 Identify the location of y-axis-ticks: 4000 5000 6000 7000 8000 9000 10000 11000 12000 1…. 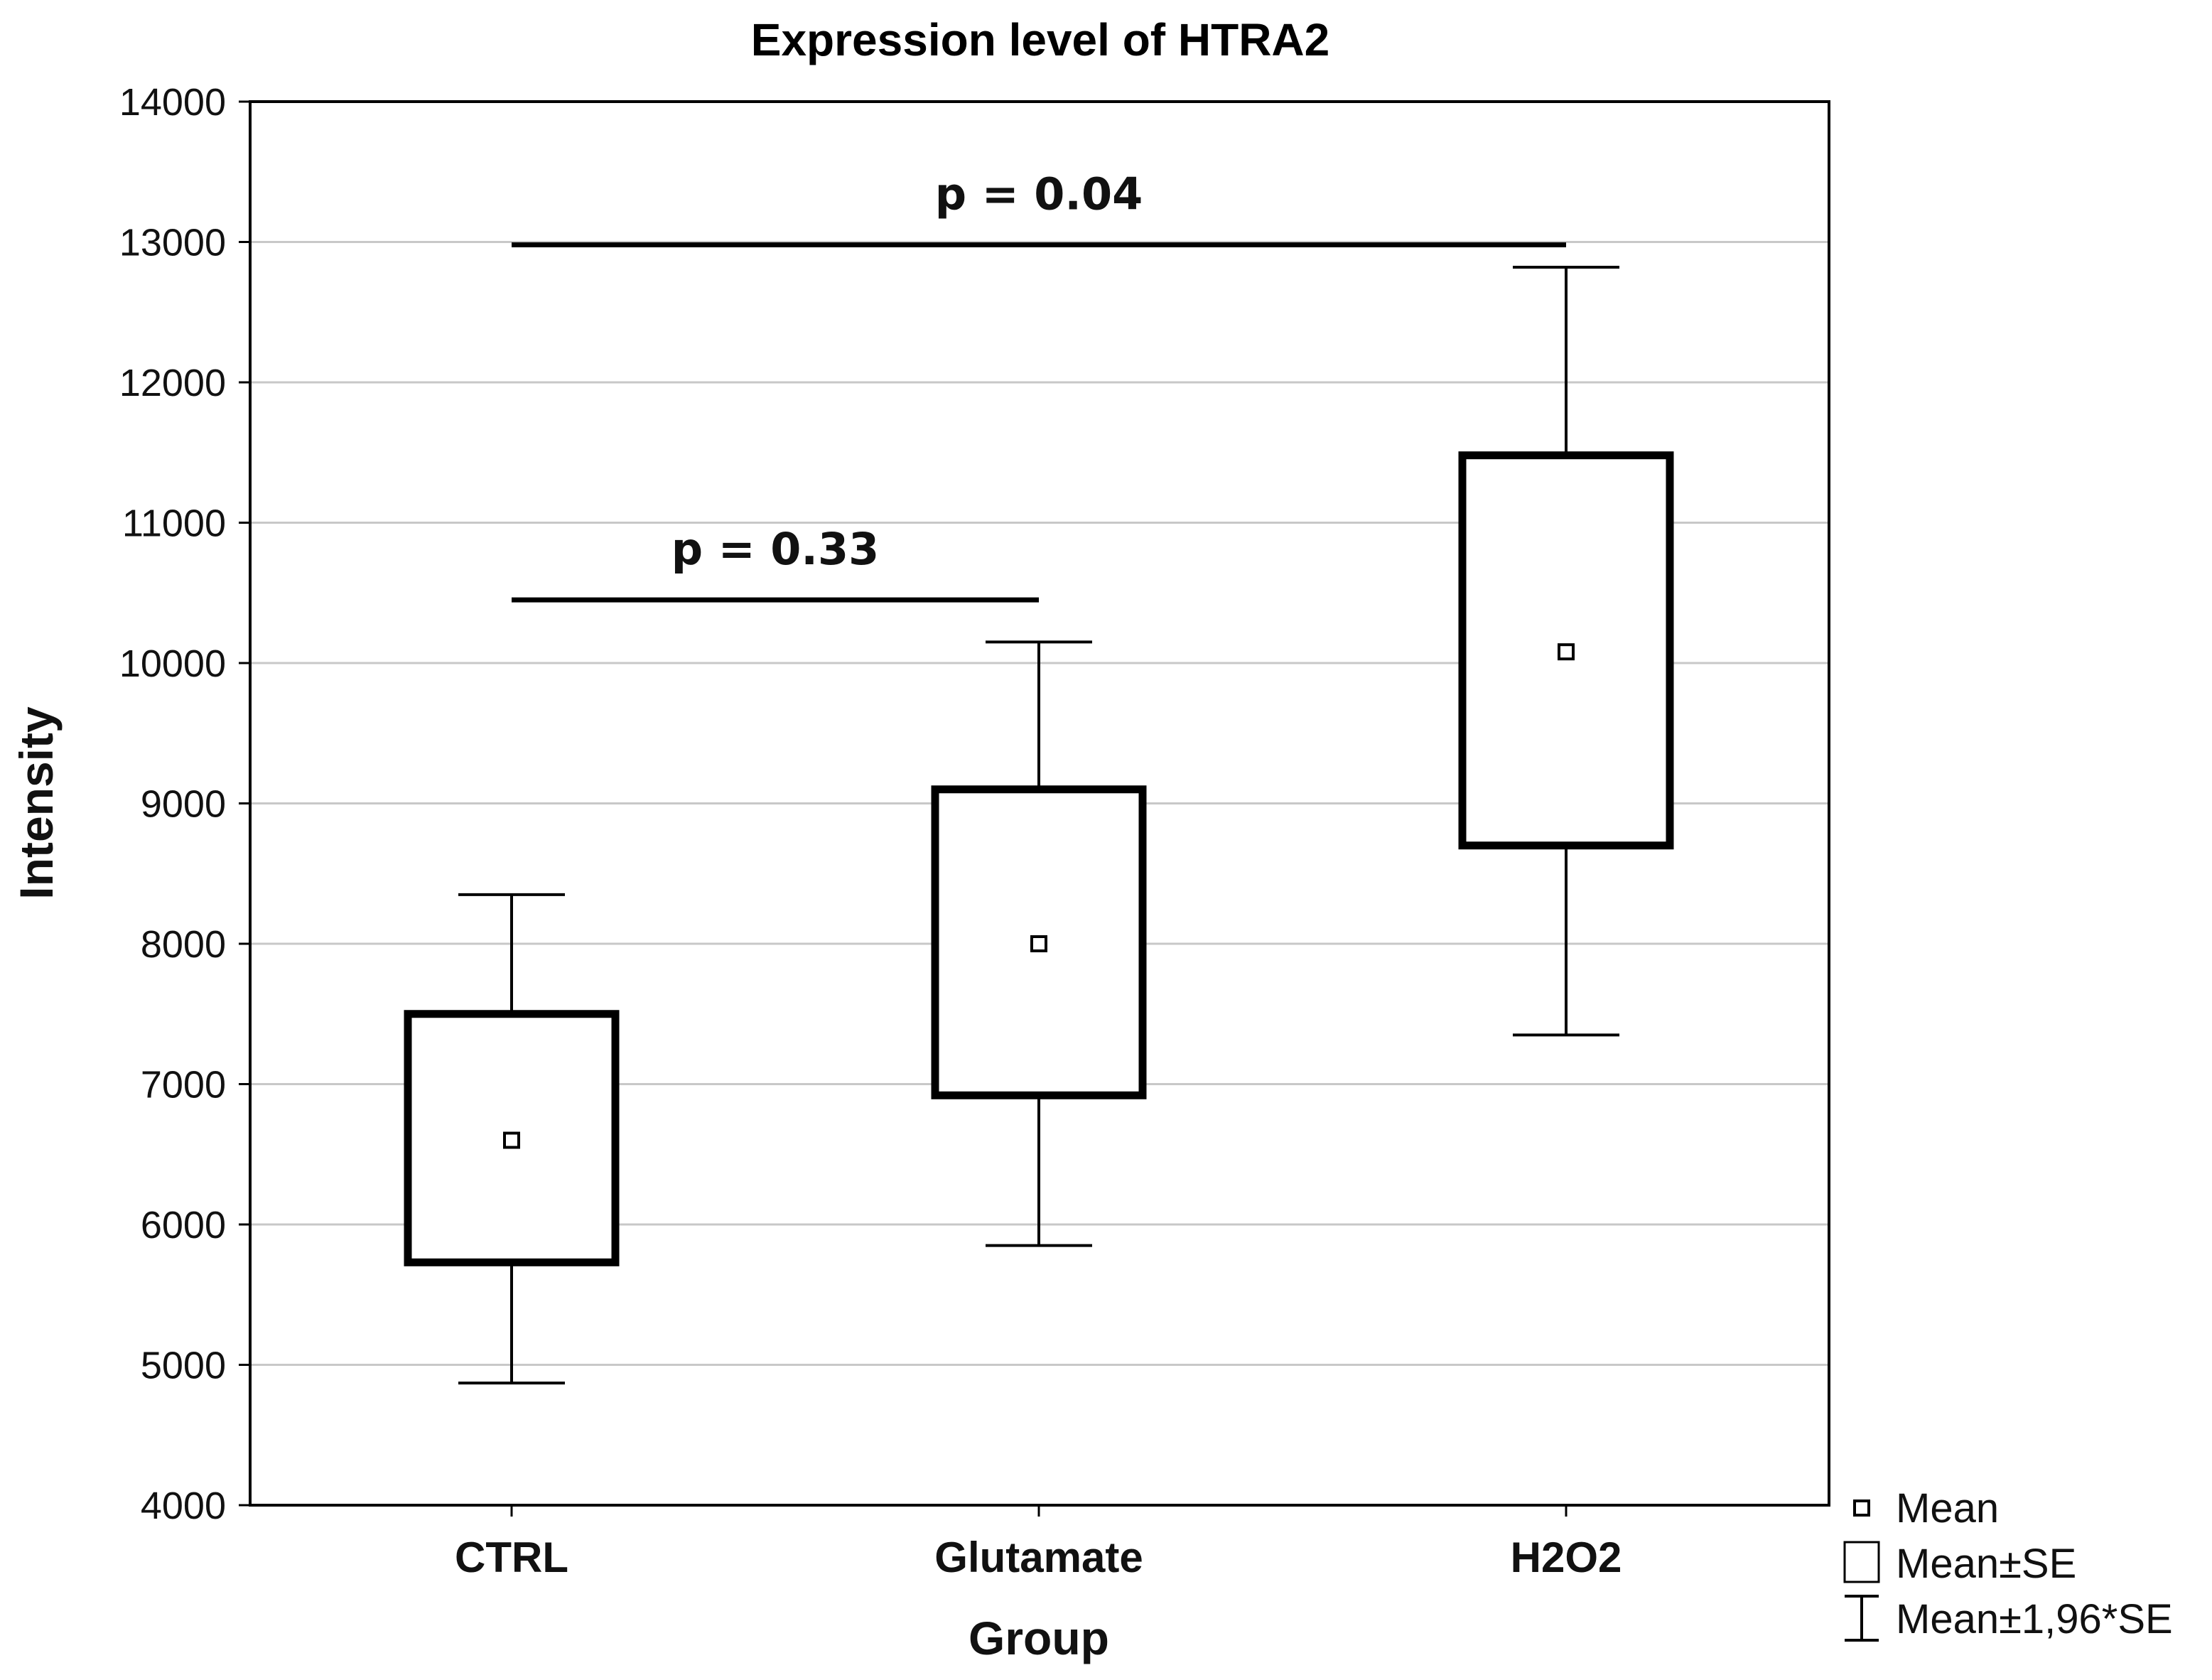
(184, 804).